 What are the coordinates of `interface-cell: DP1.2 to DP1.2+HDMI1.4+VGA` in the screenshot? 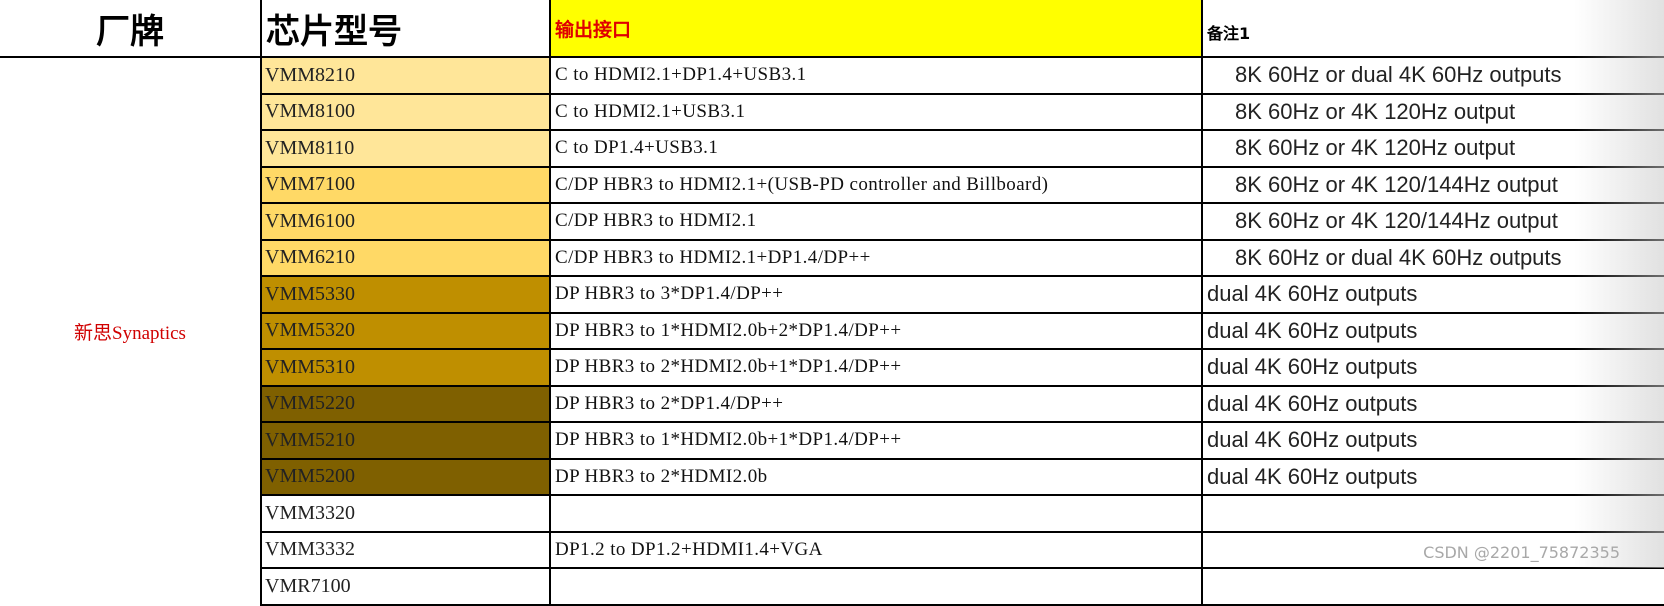 It's located at (876, 549).